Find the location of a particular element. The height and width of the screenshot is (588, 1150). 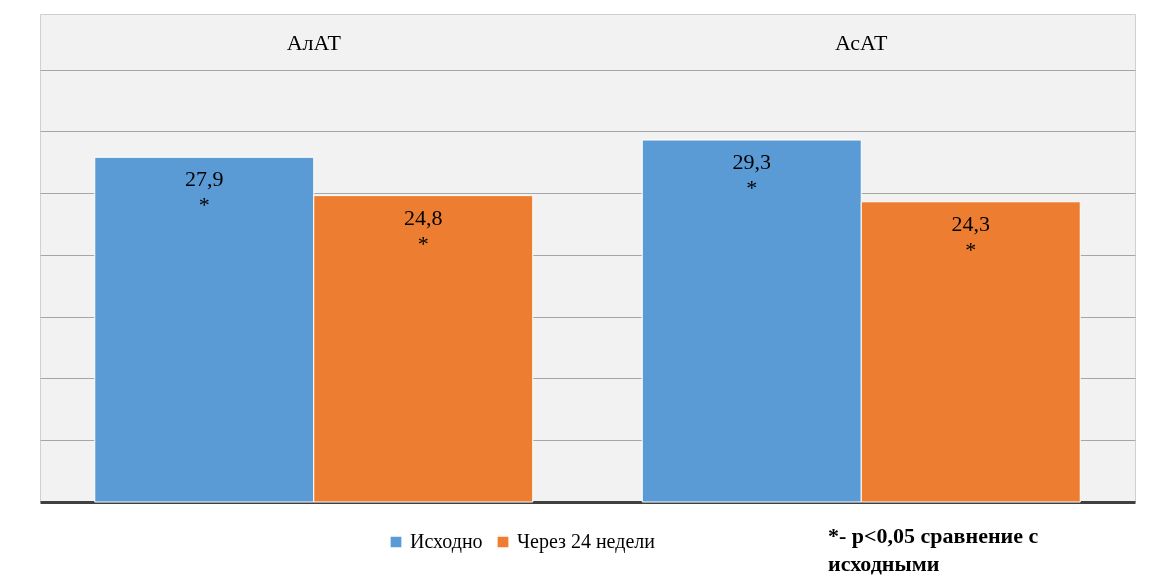

data-label: 27,9 * is located at coordinates (204, 192).